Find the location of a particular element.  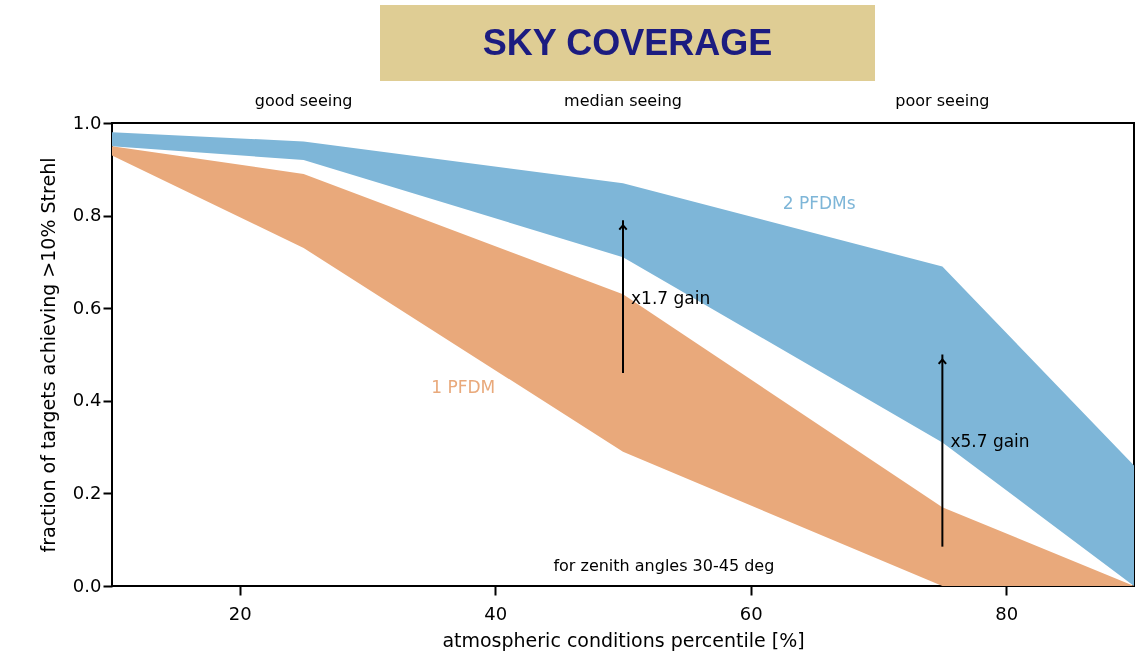

annotation: x5.7 gain is located at coordinates (990, 441).